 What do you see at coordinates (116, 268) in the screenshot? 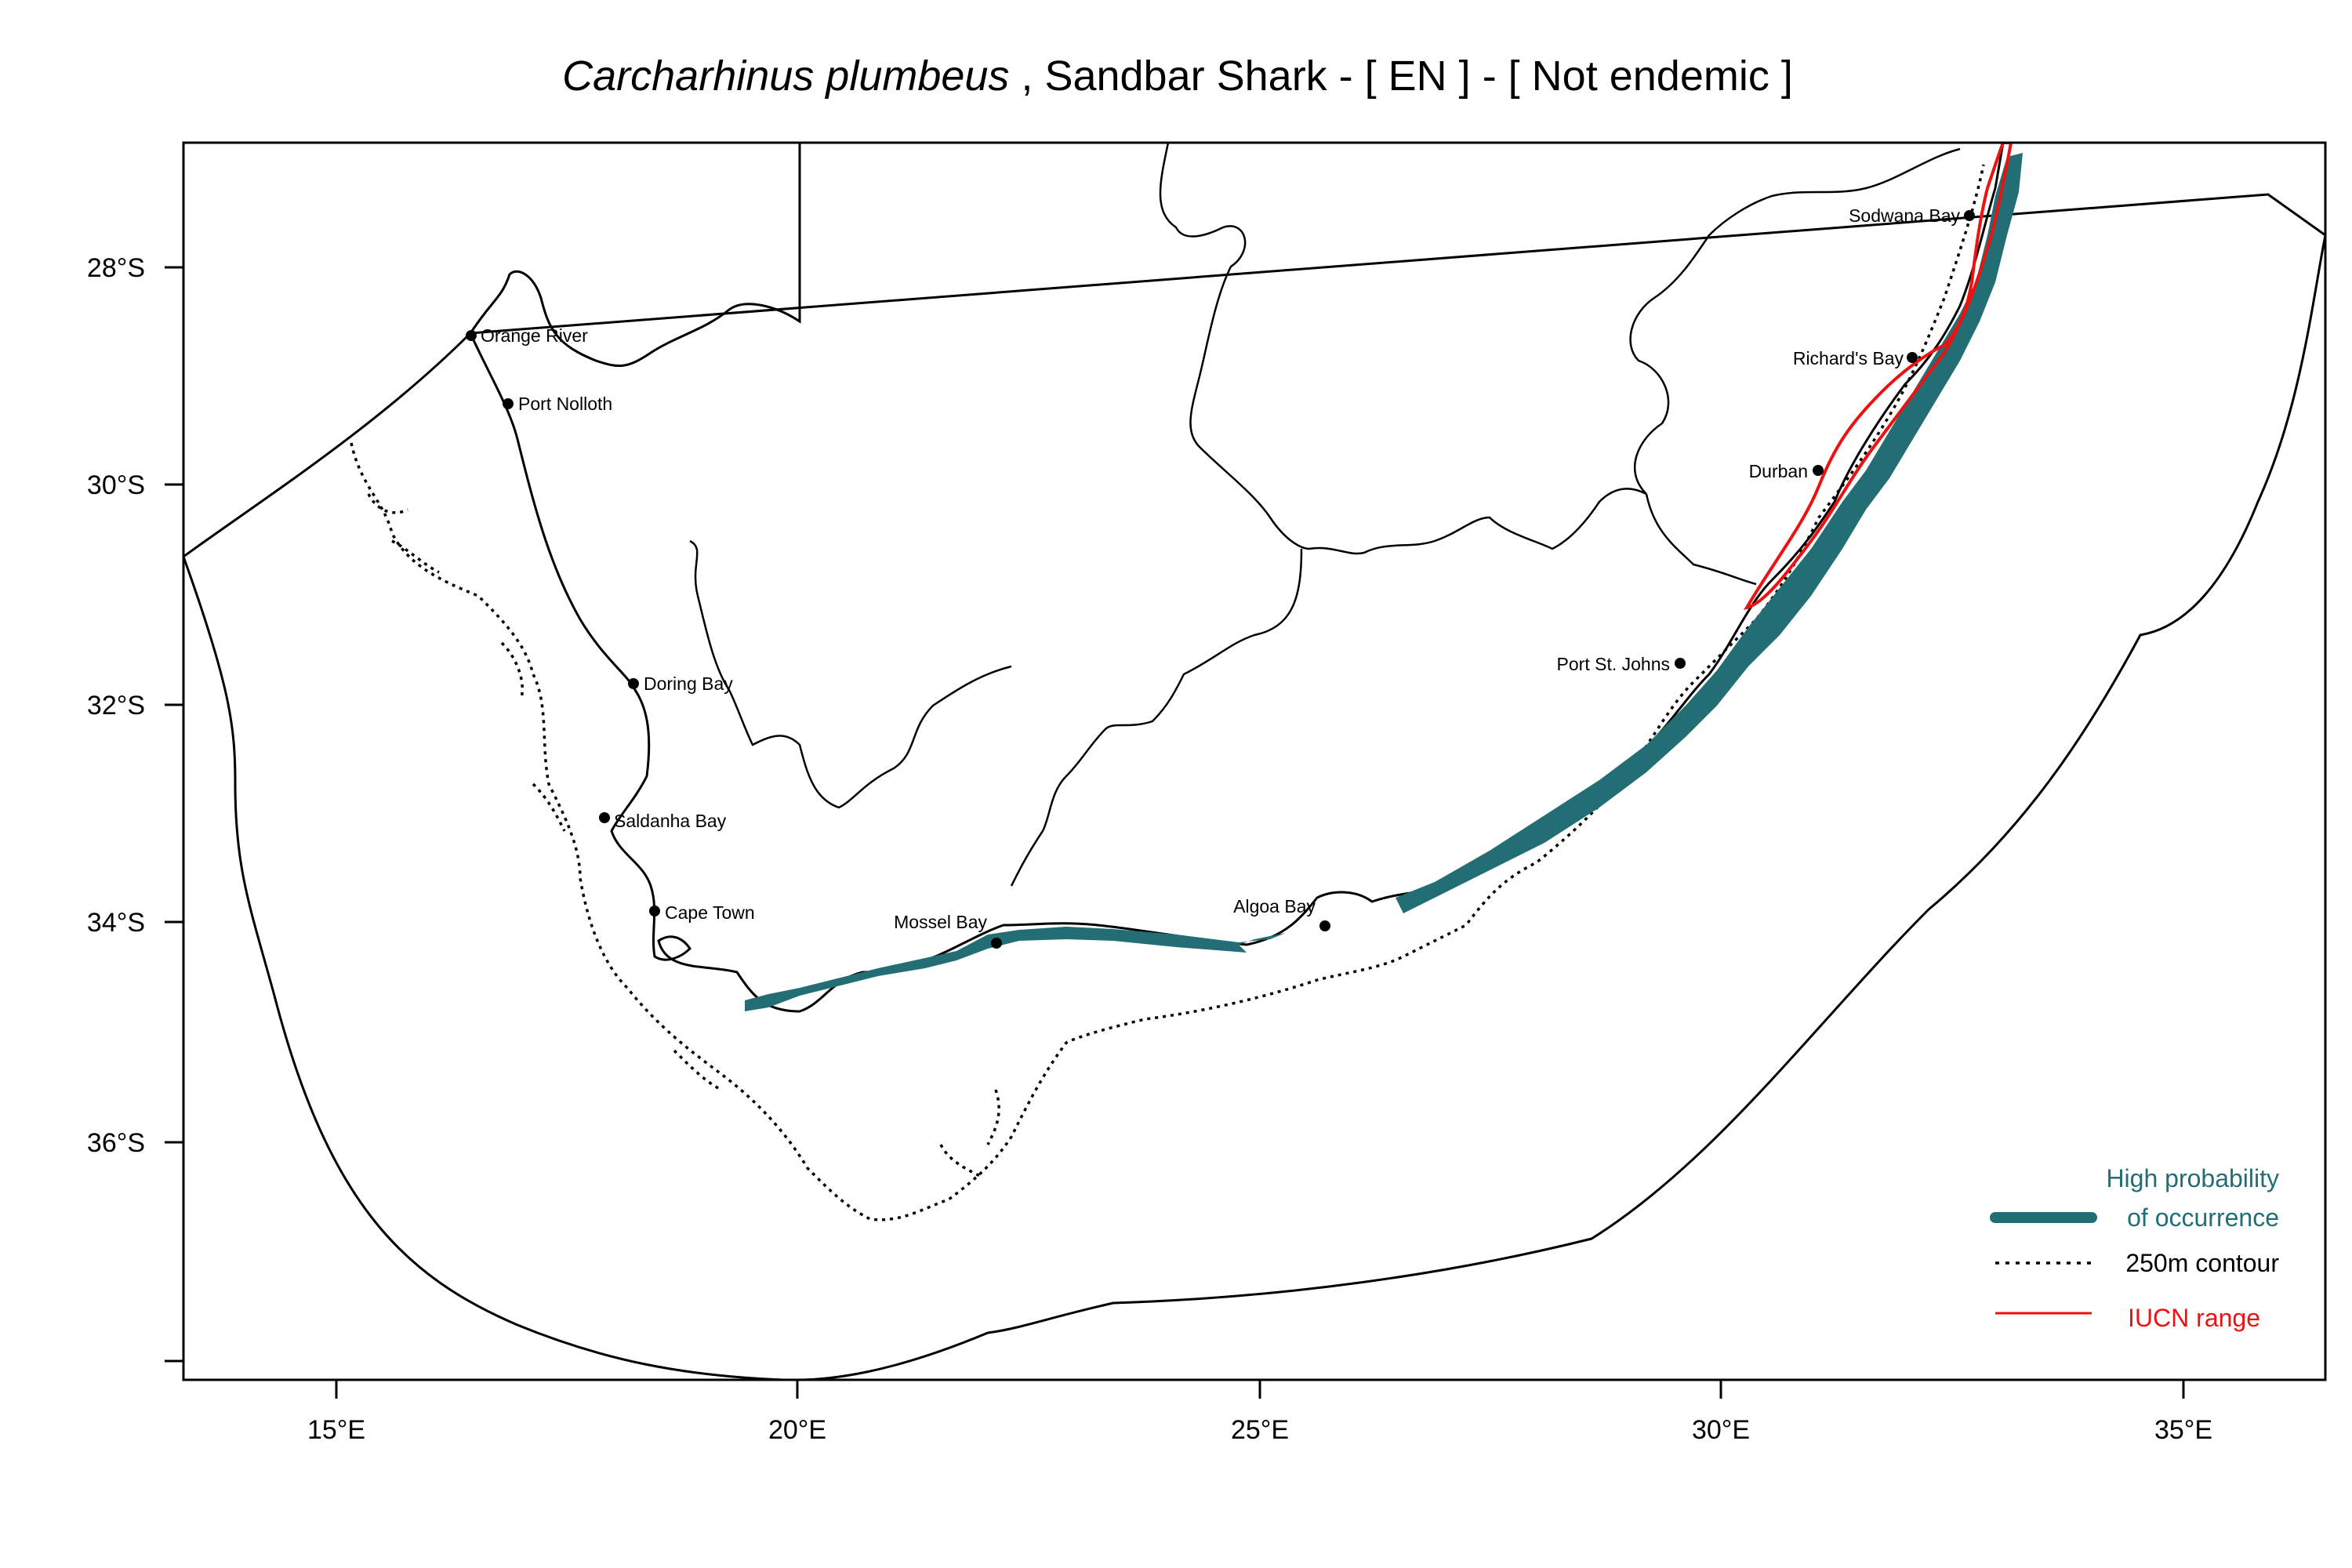
I see `y-tick-label: 28°S` at bounding box center [116, 268].